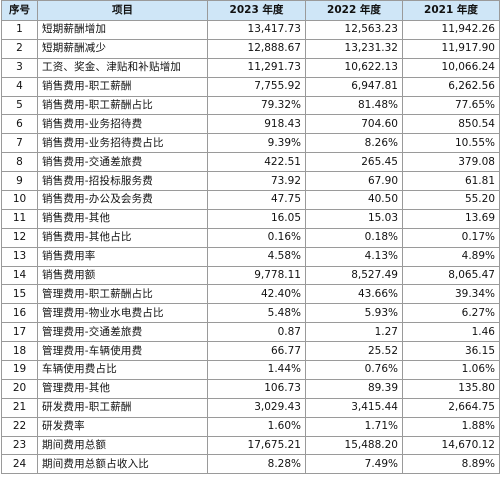 This screenshot has height=480, width=500. I want to click on cell-2023: 1.60%, so click(256, 426).